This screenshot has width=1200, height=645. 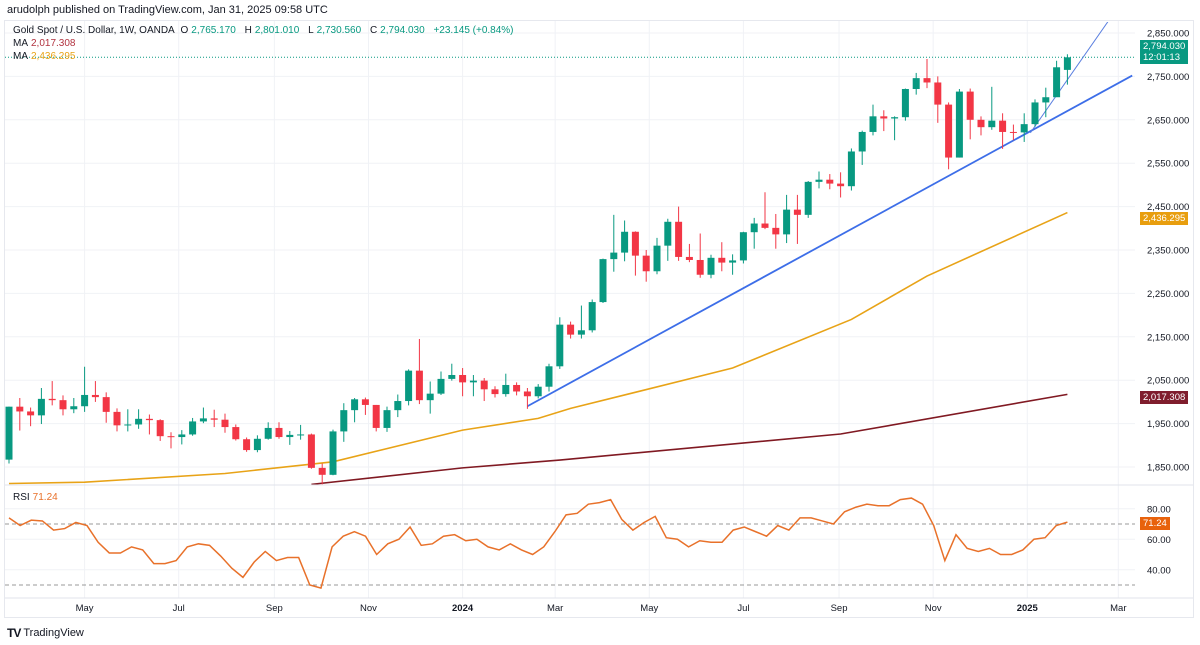 I want to click on ma-fast-legend: MA 2,436.295, so click(x=46, y=57).